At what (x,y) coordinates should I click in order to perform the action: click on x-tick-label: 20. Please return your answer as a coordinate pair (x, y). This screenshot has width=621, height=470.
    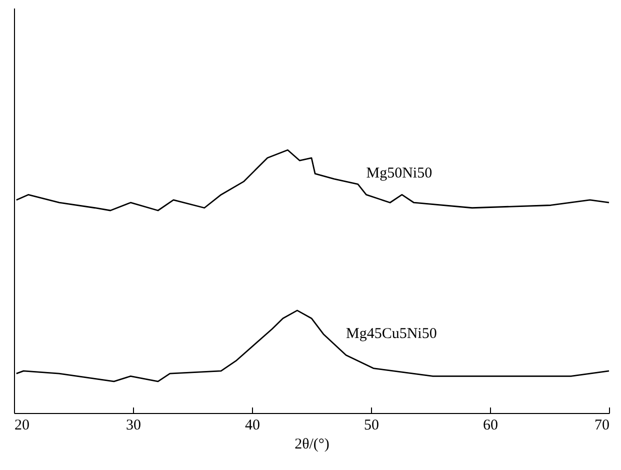
    Looking at the image, I should click on (22, 426).